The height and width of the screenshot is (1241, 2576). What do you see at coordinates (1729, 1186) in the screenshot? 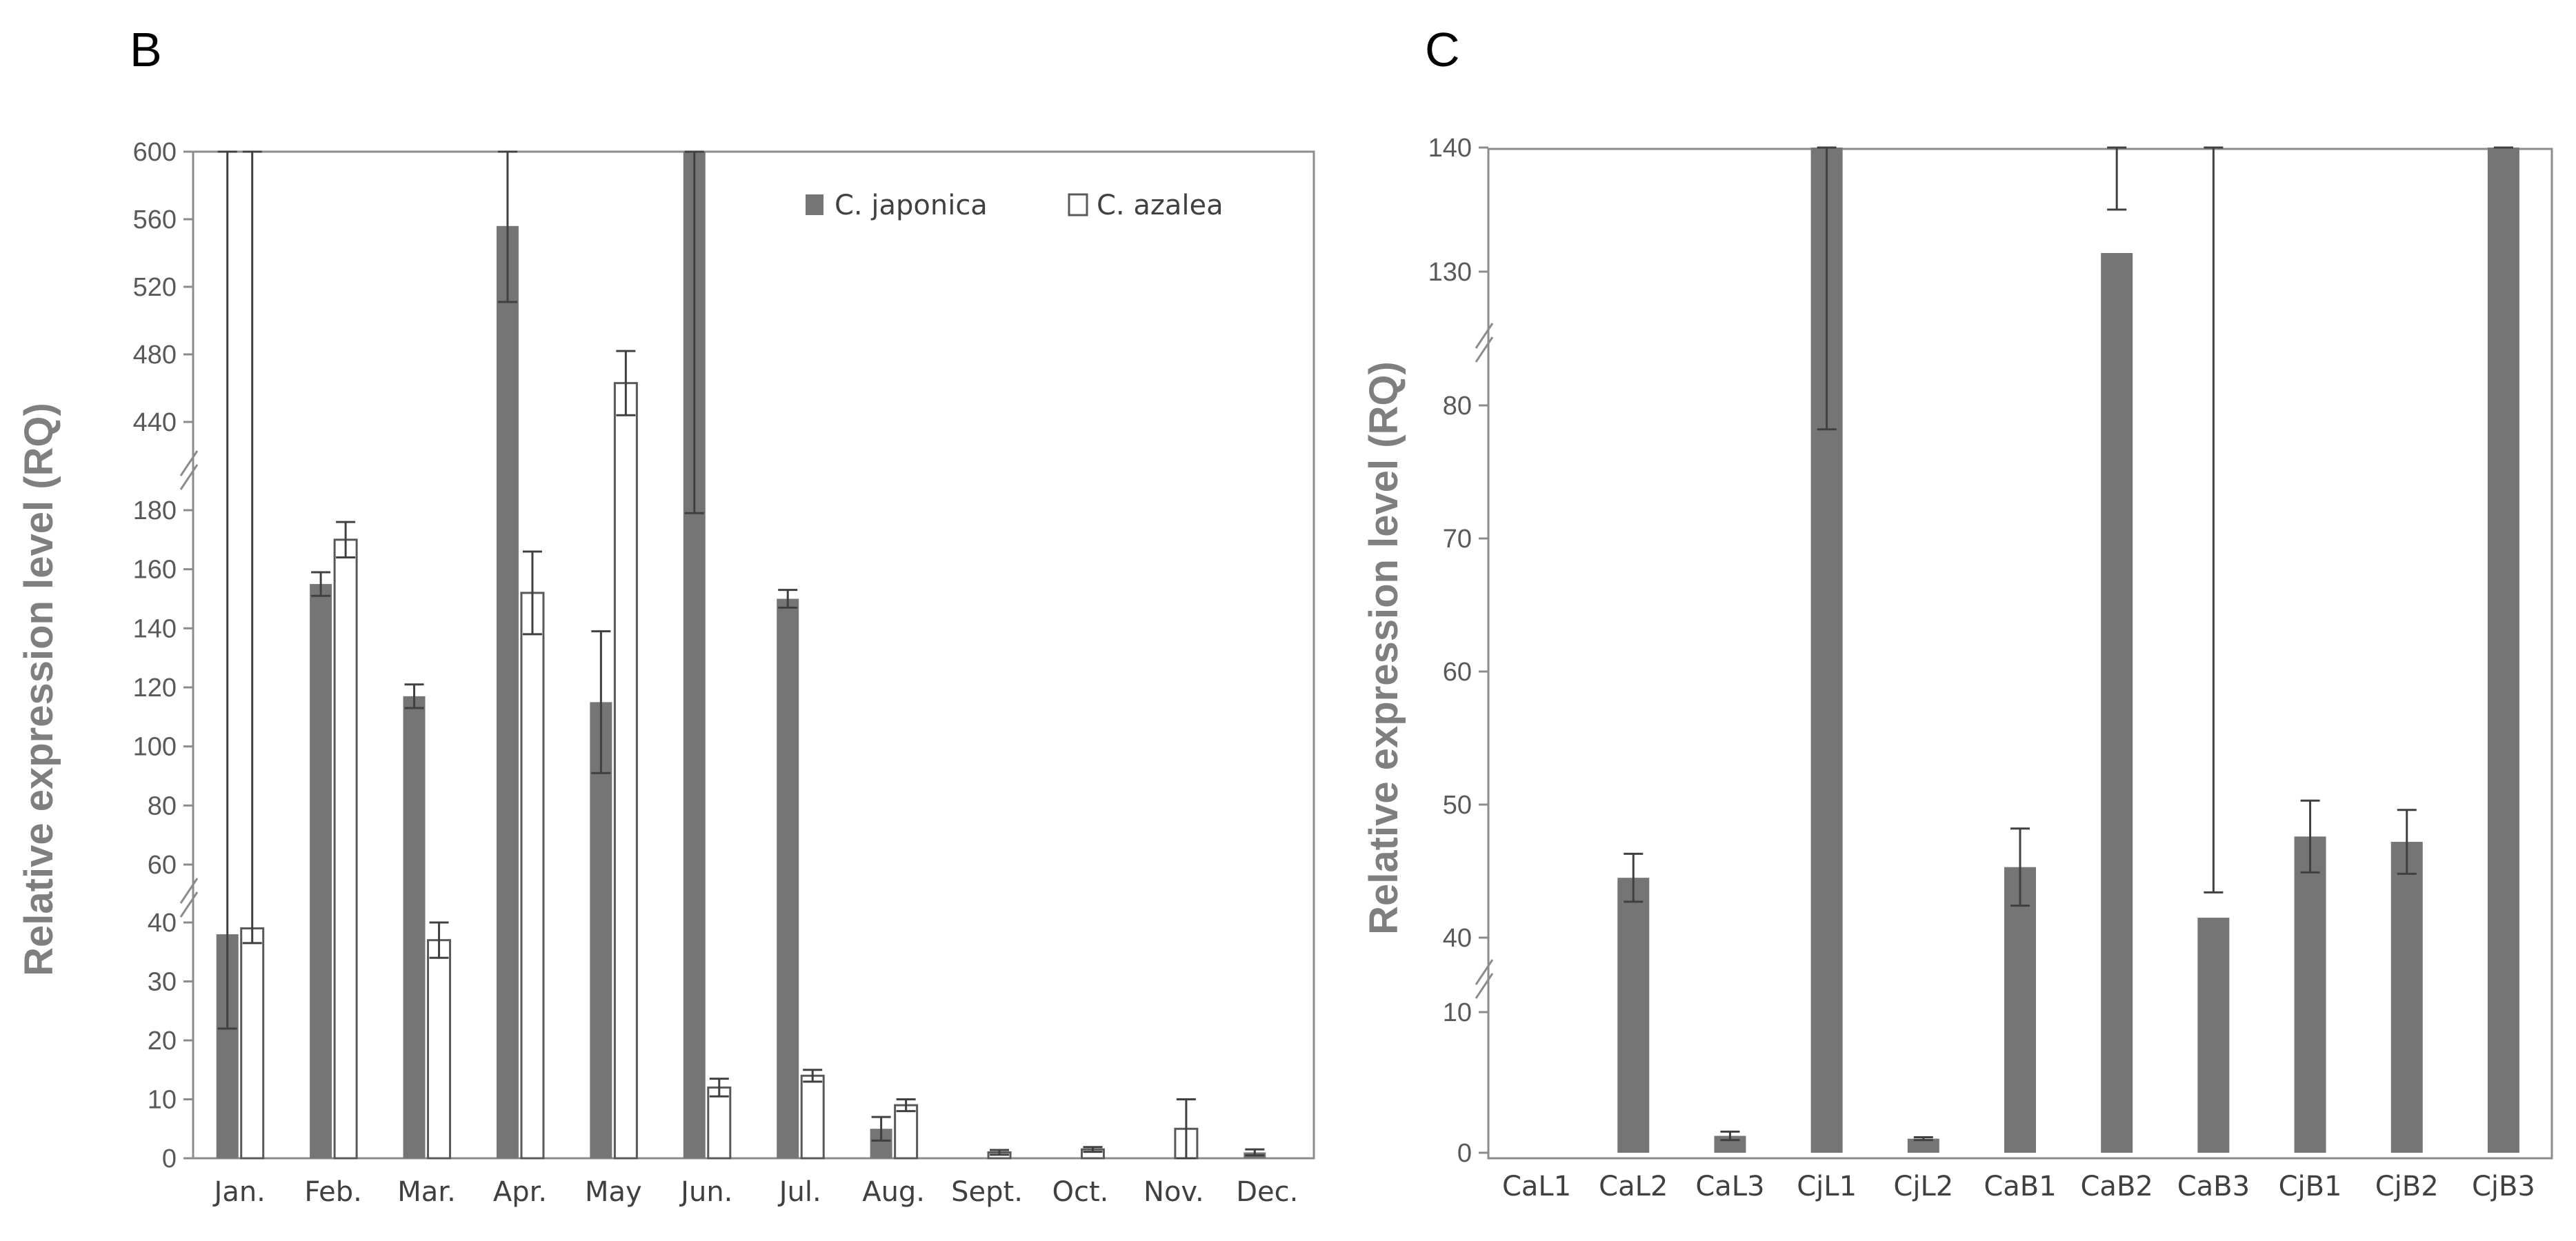
I see `x-tick-label: CaL3` at bounding box center [1729, 1186].